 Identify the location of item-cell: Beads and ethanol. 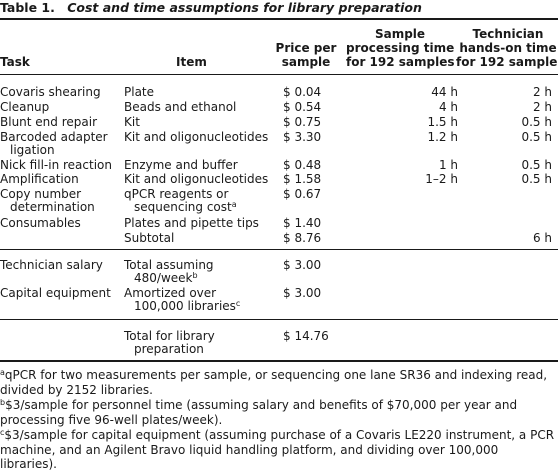
(180, 107).